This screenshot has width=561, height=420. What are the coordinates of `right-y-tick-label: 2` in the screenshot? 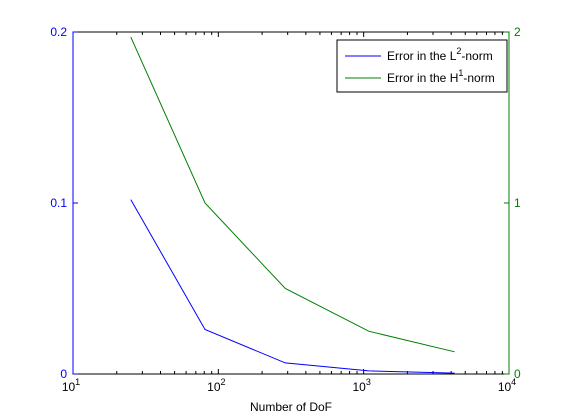 It's located at (517, 32).